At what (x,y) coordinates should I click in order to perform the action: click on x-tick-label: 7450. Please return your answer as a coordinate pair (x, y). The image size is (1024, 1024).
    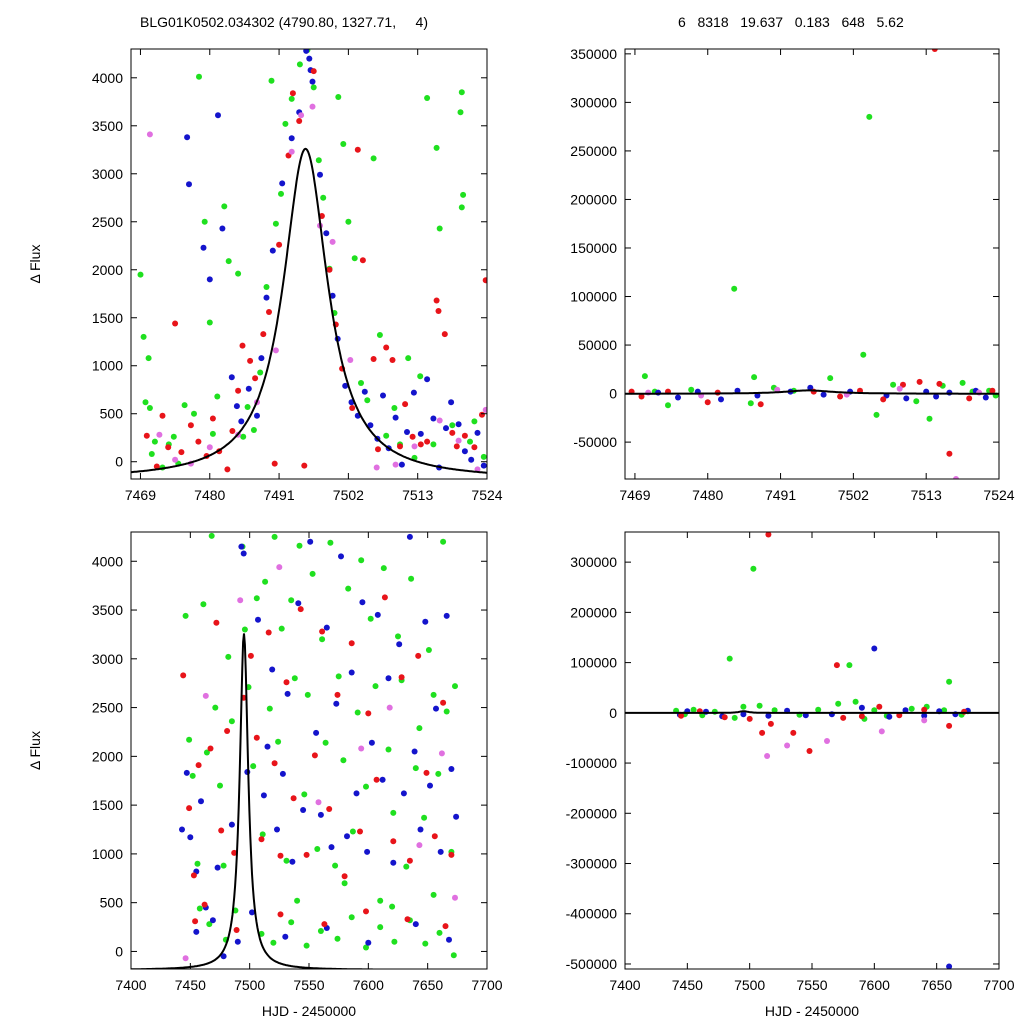
    Looking at the image, I should click on (190, 985).